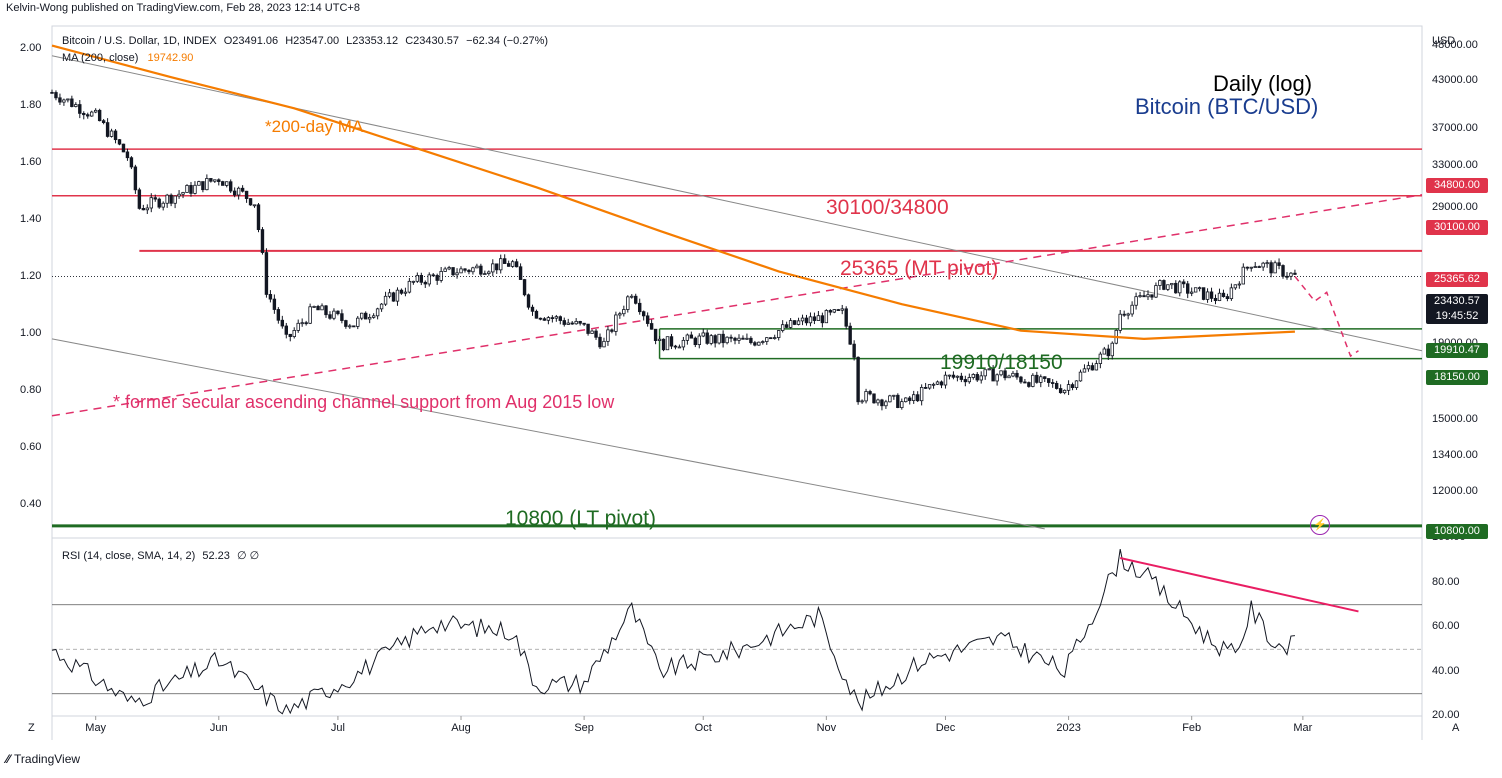 The image size is (1502, 778). What do you see at coordinates (31, 162) in the screenshot?
I see `left-tick-label: 1.60` at bounding box center [31, 162].